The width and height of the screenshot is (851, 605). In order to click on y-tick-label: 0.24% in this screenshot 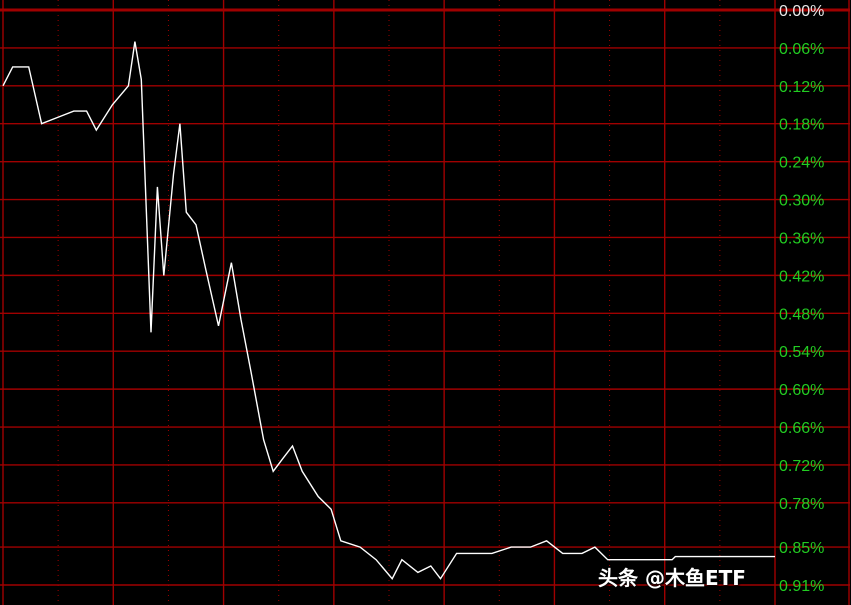, I will do `click(801, 163)`.